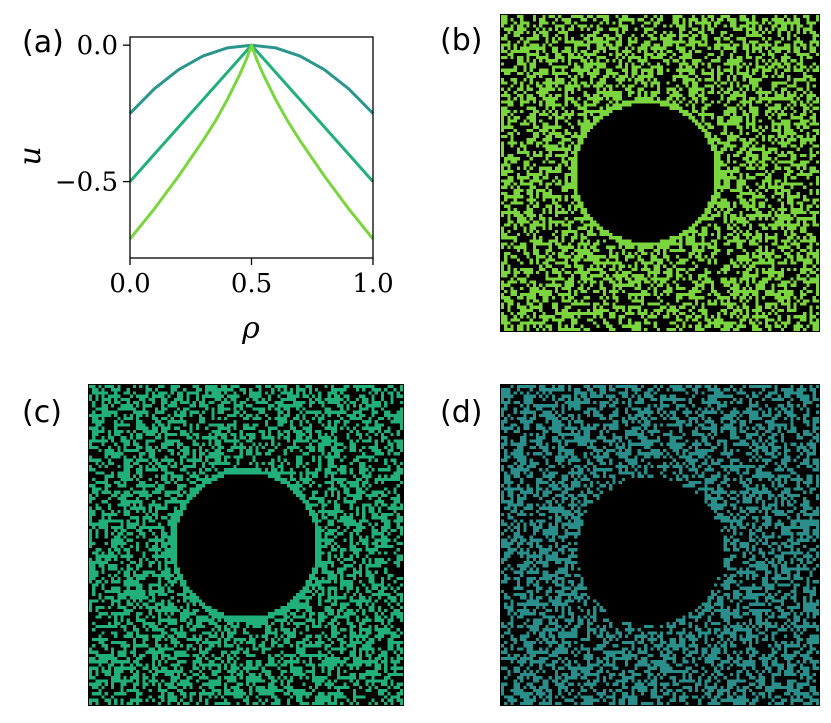 The height and width of the screenshot is (723, 831). I want to click on panel-label-b: (b), so click(461, 40).